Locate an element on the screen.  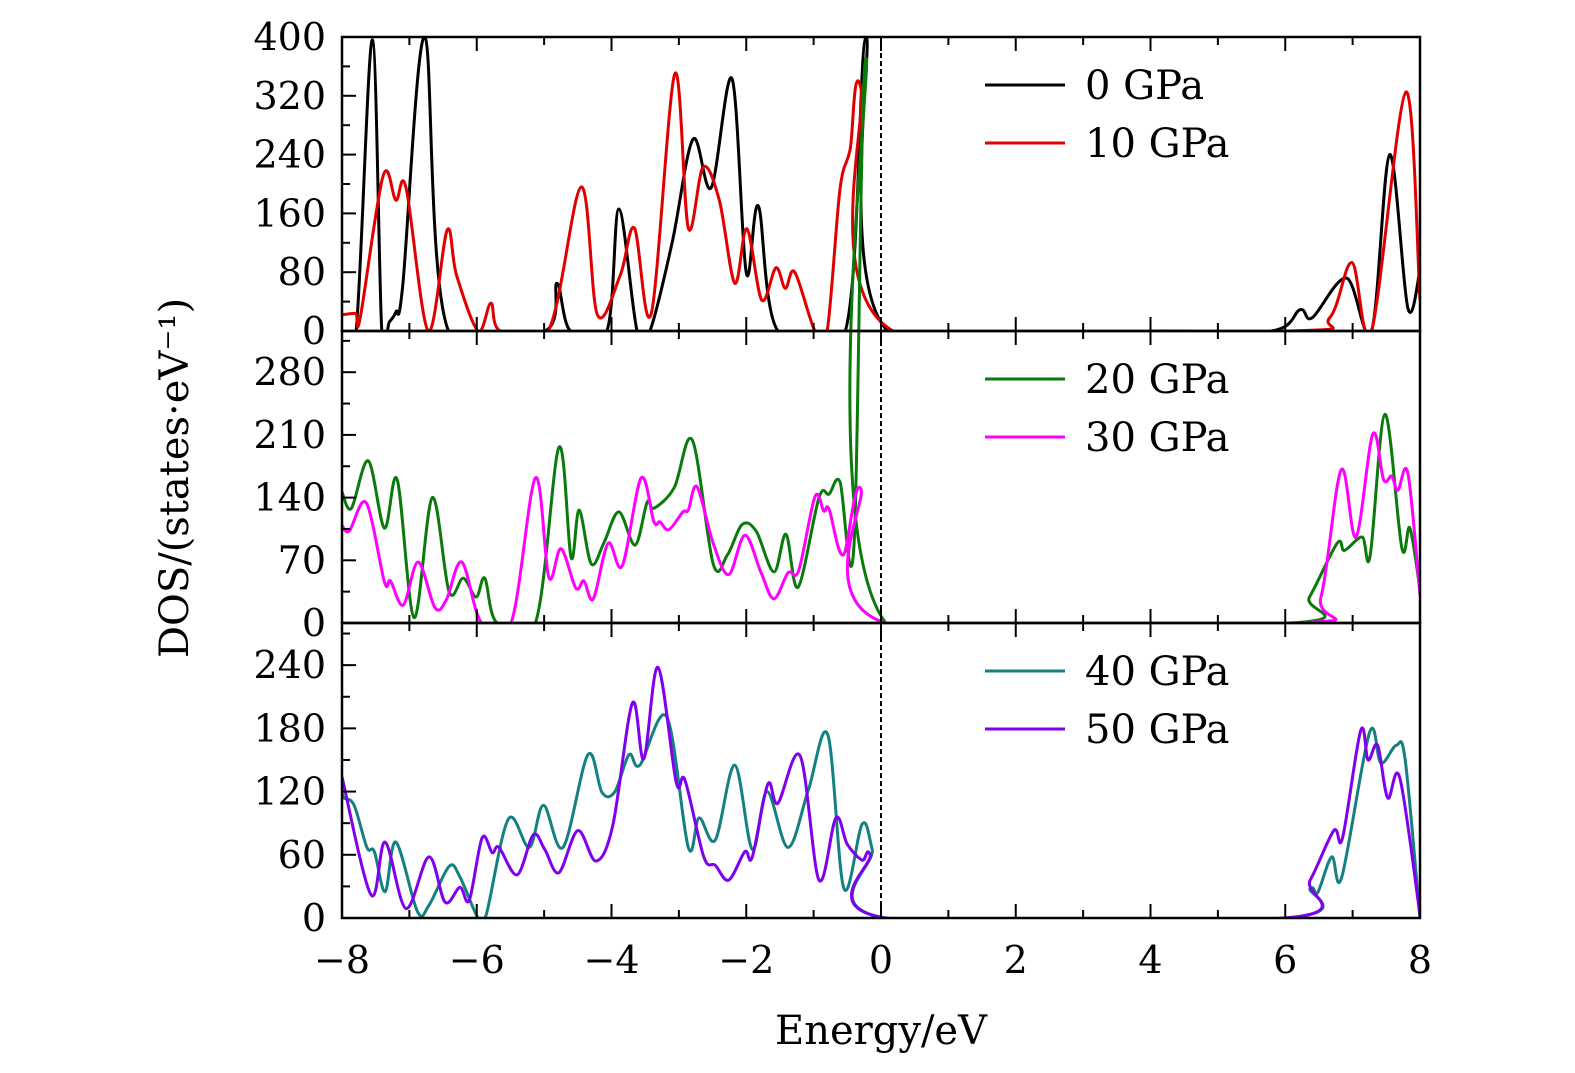
legend-label: 10 GPa is located at coordinates (1157, 144).